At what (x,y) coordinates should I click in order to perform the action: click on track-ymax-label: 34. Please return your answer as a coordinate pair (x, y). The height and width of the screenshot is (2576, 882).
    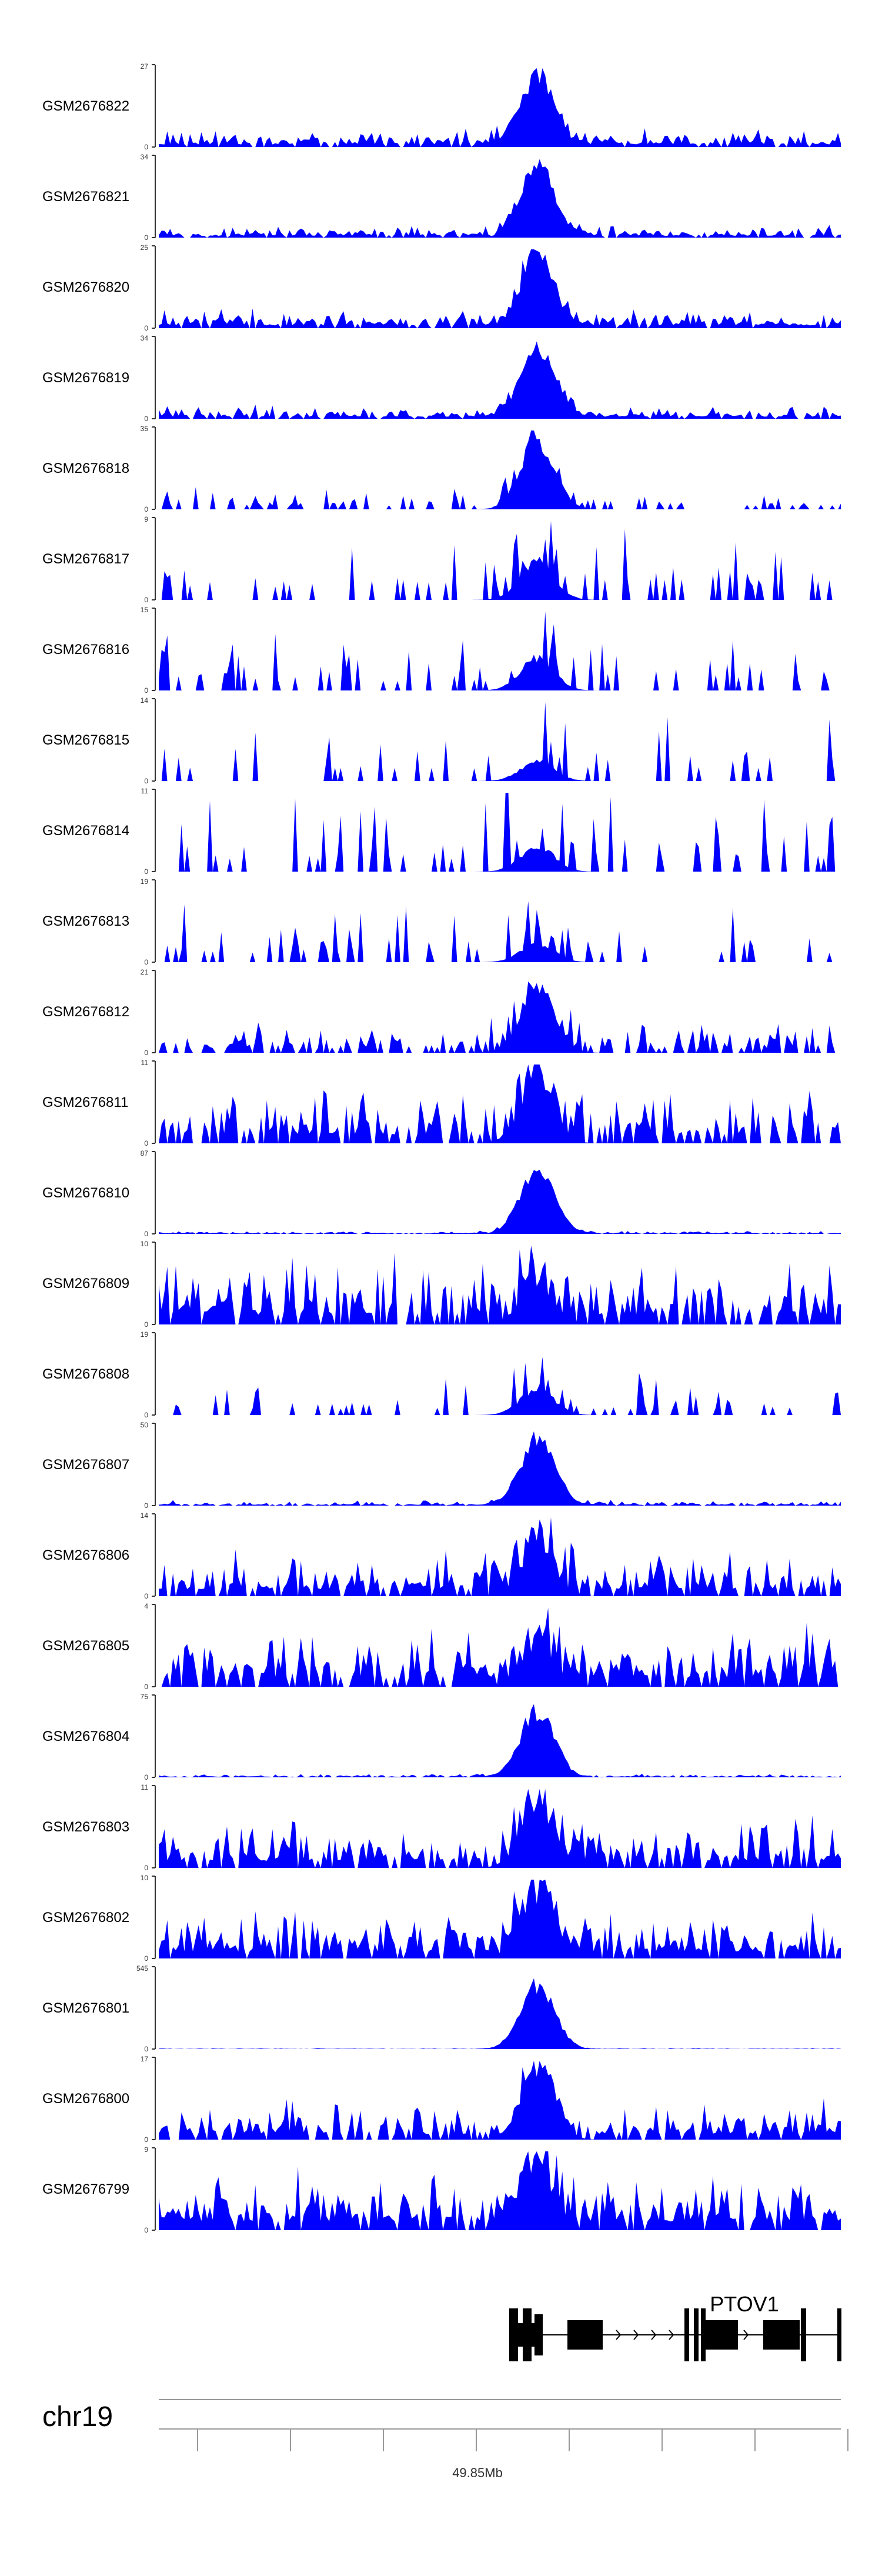
    Looking at the image, I should click on (145, 157).